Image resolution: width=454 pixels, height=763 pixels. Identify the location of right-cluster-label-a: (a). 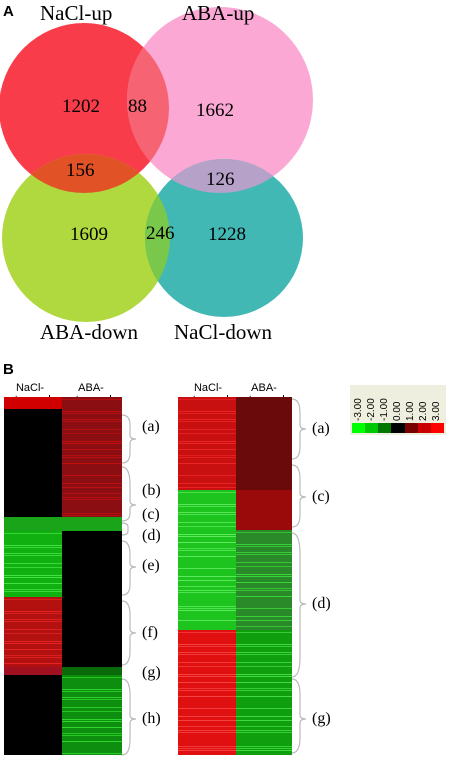
(321, 428).